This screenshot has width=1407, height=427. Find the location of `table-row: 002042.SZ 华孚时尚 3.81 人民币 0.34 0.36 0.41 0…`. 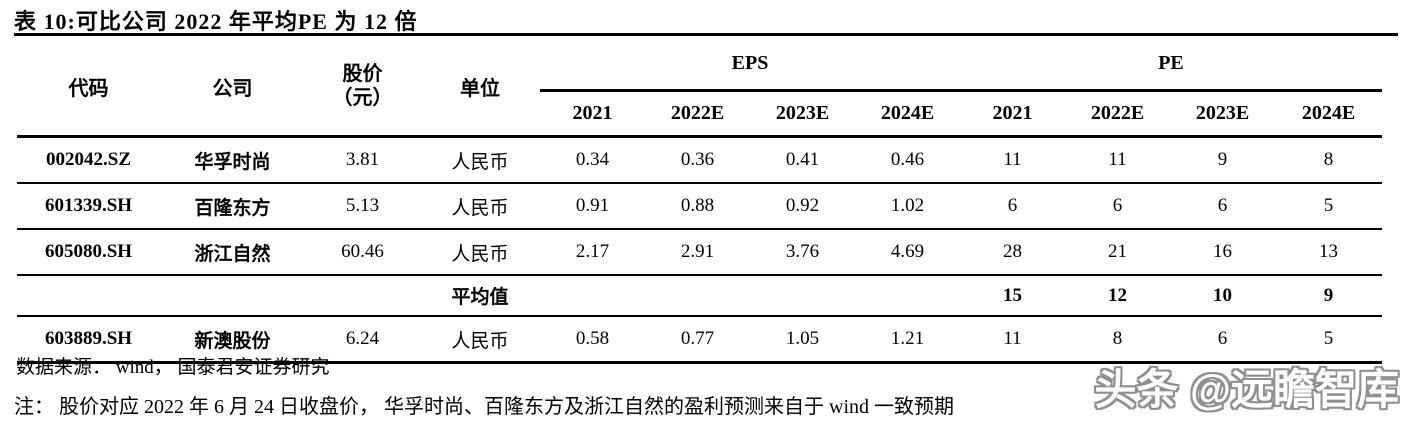

table-row: 002042.SZ 华孚时尚 3.81 人民币 0.34 0.36 0.41 0… is located at coordinates (699, 160).